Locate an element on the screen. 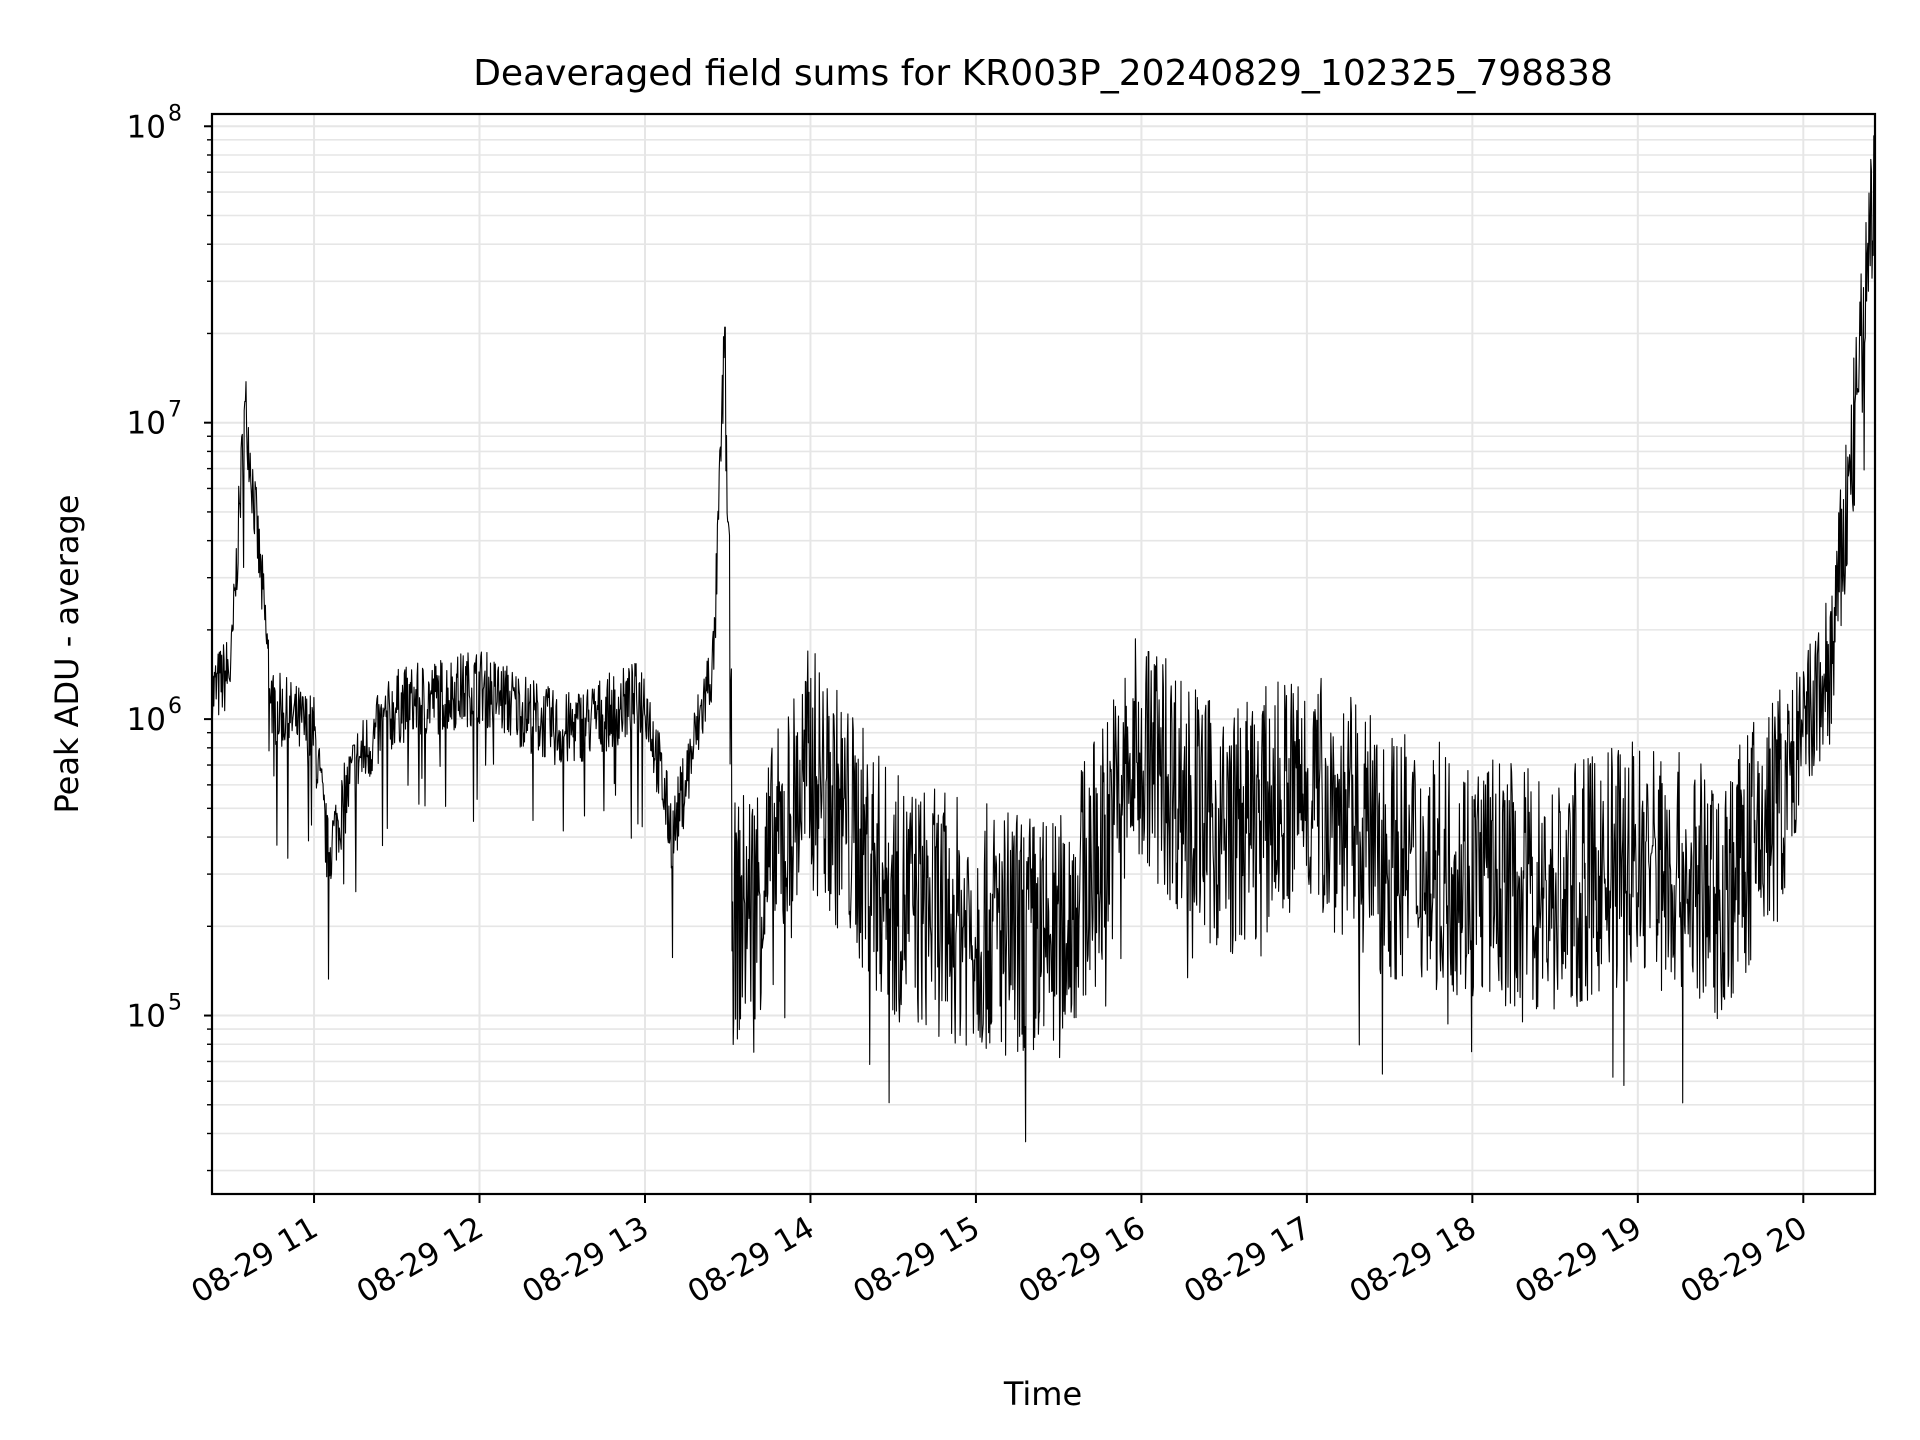 The image size is (1920, 1440). x-tick-label: 08-29 17 is located at coordinates (1247, 1260).